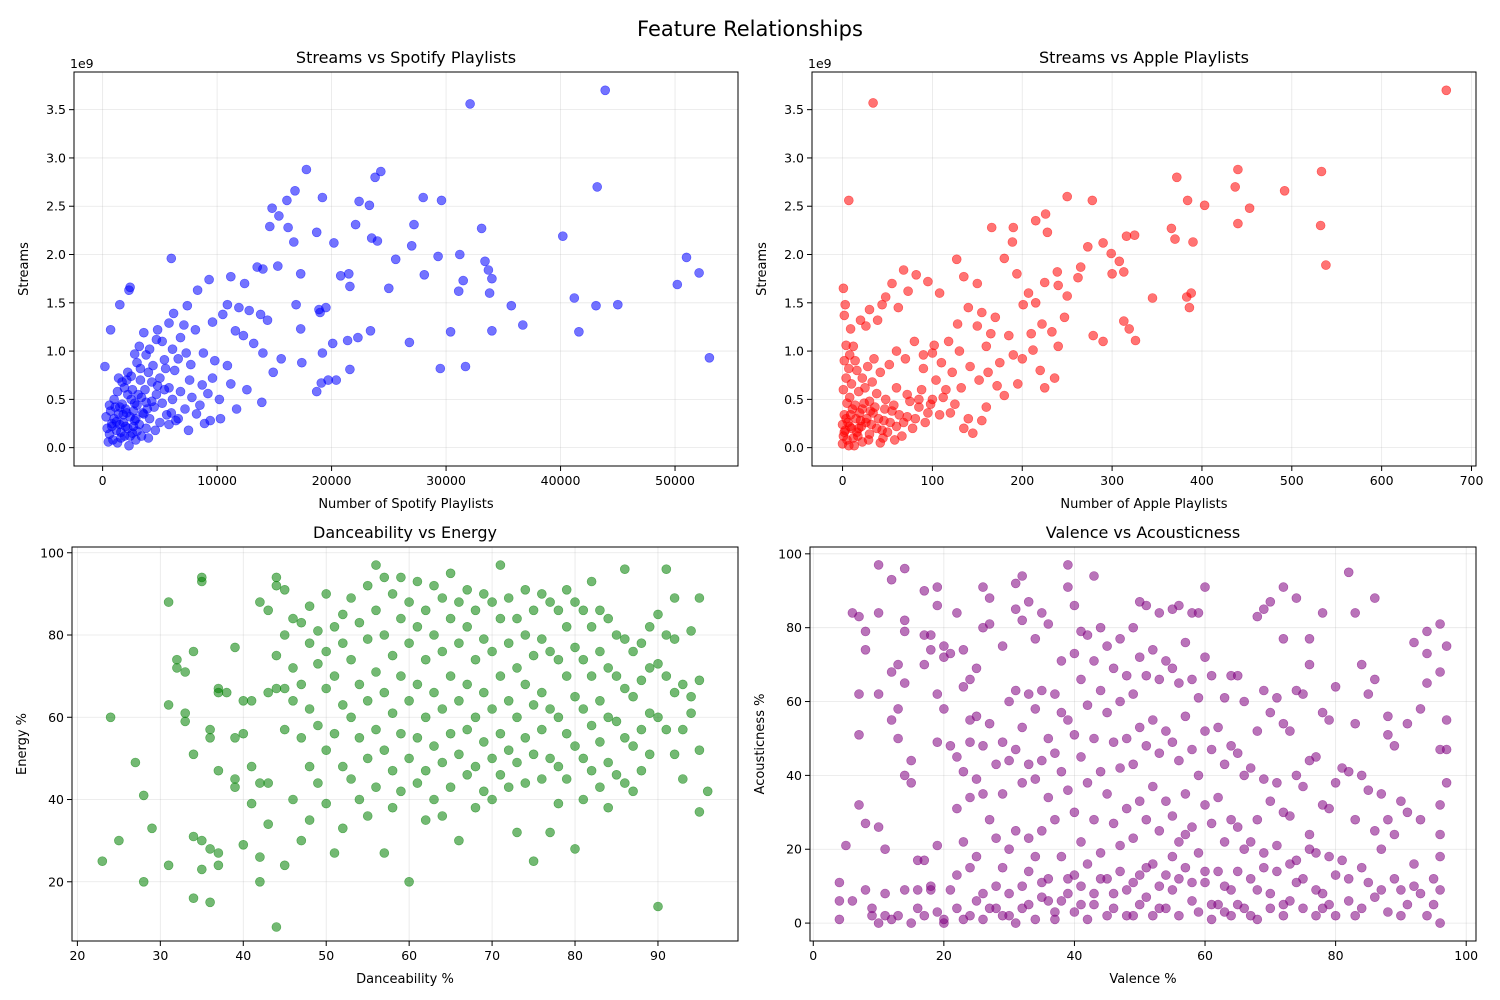  Describe the element at coordinates (575, 955) in the screenshot. I see `x-tick-label: 80` at that location.